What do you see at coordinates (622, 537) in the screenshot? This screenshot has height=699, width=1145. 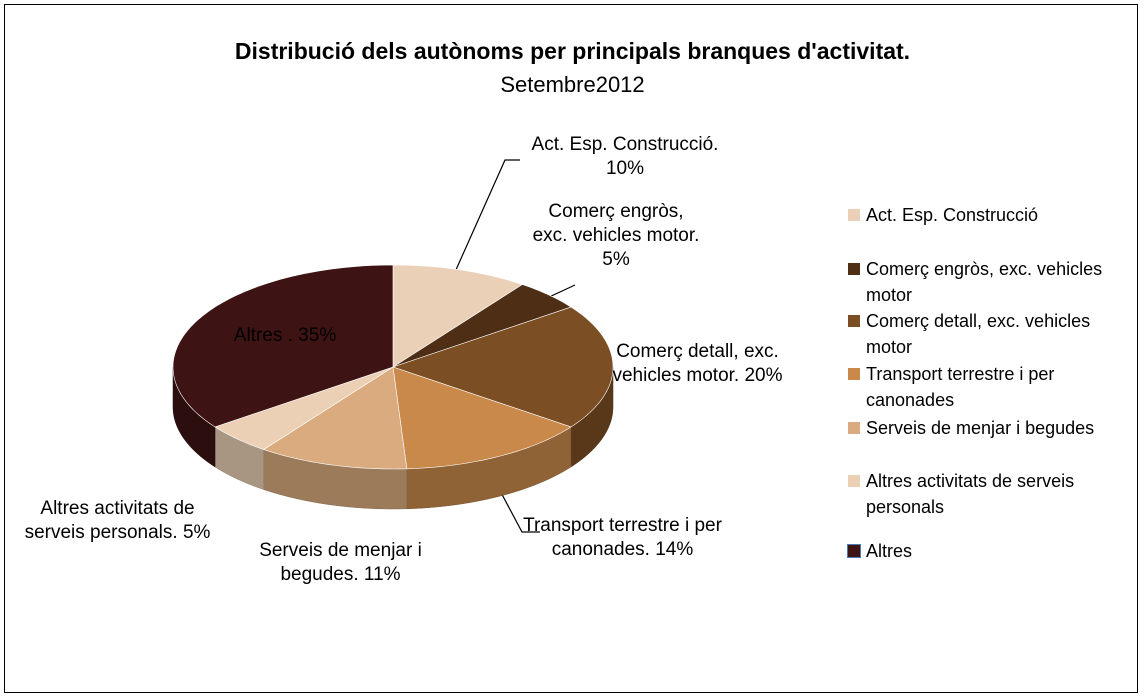 I see `data-label: Transport terrestre i per canonades. 14%` at bounding box center [622, 537].